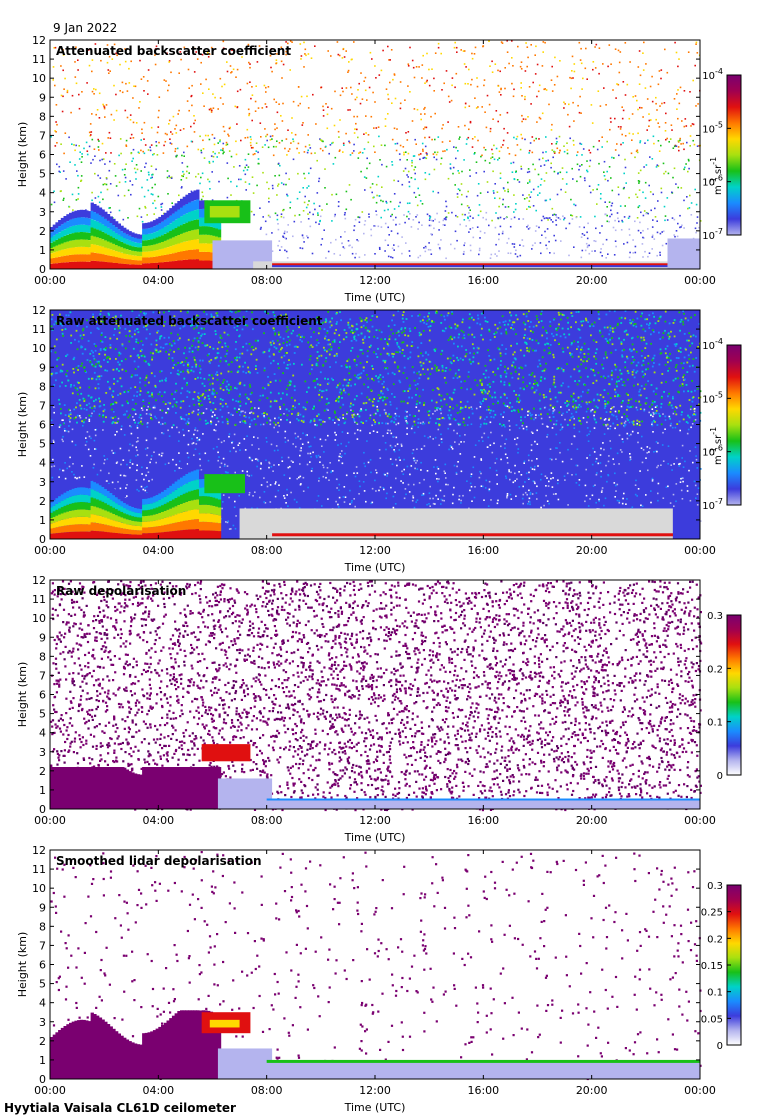 This screenshot has width=780, height=1120. Describe the element at coordinates (712, 966) in the screenshot. I see `colorbar-tick-label: 0.15` at that location.